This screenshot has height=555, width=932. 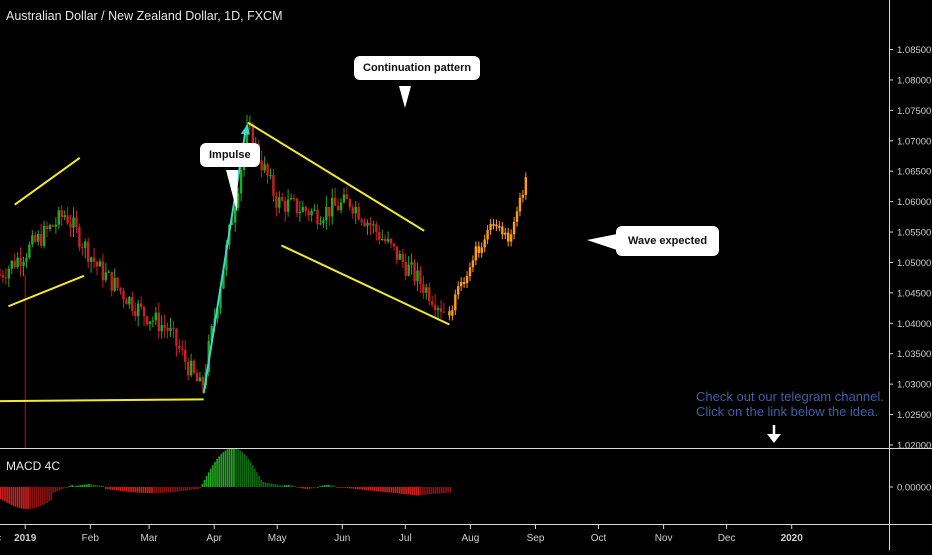 I want to click on flag-lower-line, so click(x=46, y=291).